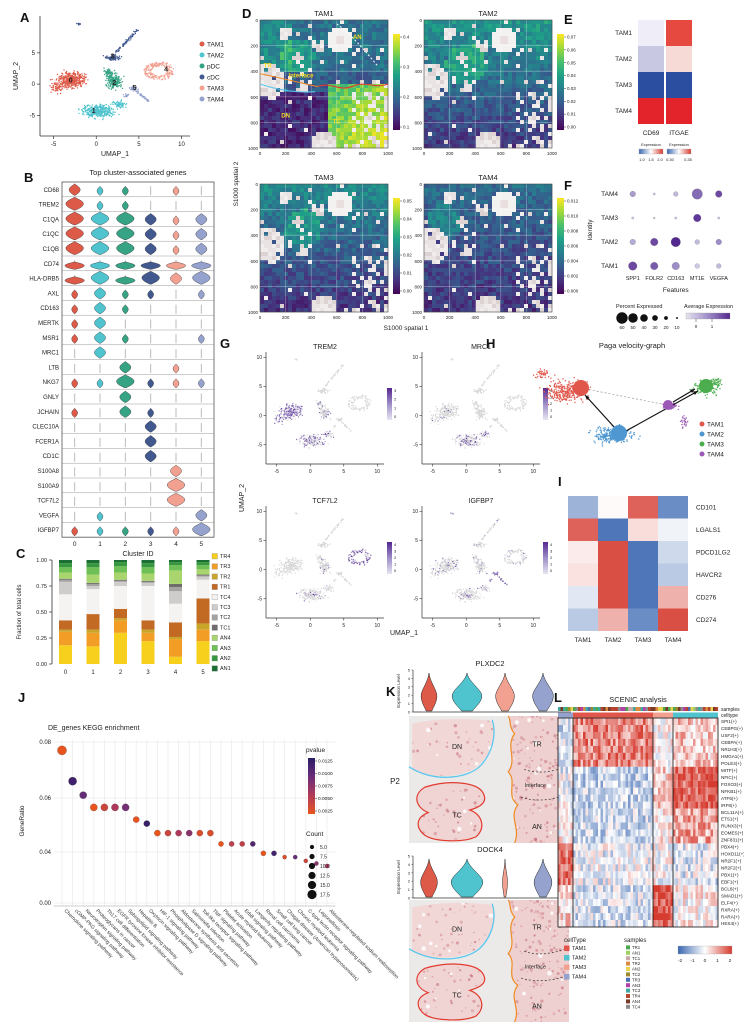 Image resolution: width=744 pixels, height=1024 pixels. Describe the element at coordinates (639, 307) in the screenshot. I see `legend-pct-title: Percent Expressed` at that location.